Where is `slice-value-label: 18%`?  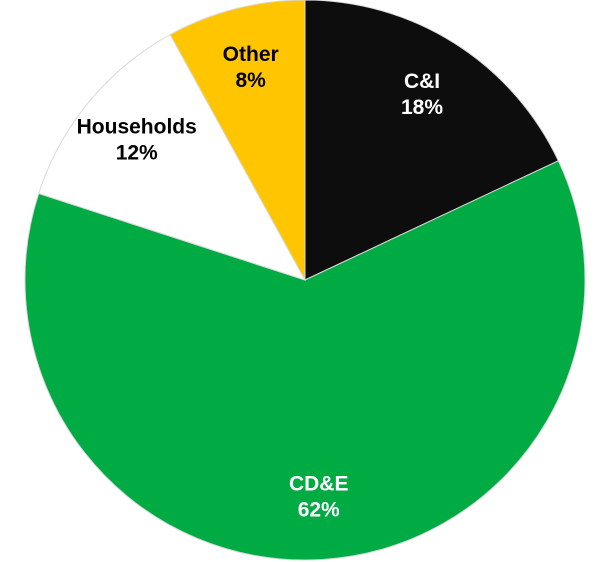
slice-value-label: 18% is located at coordinates (422, 107).